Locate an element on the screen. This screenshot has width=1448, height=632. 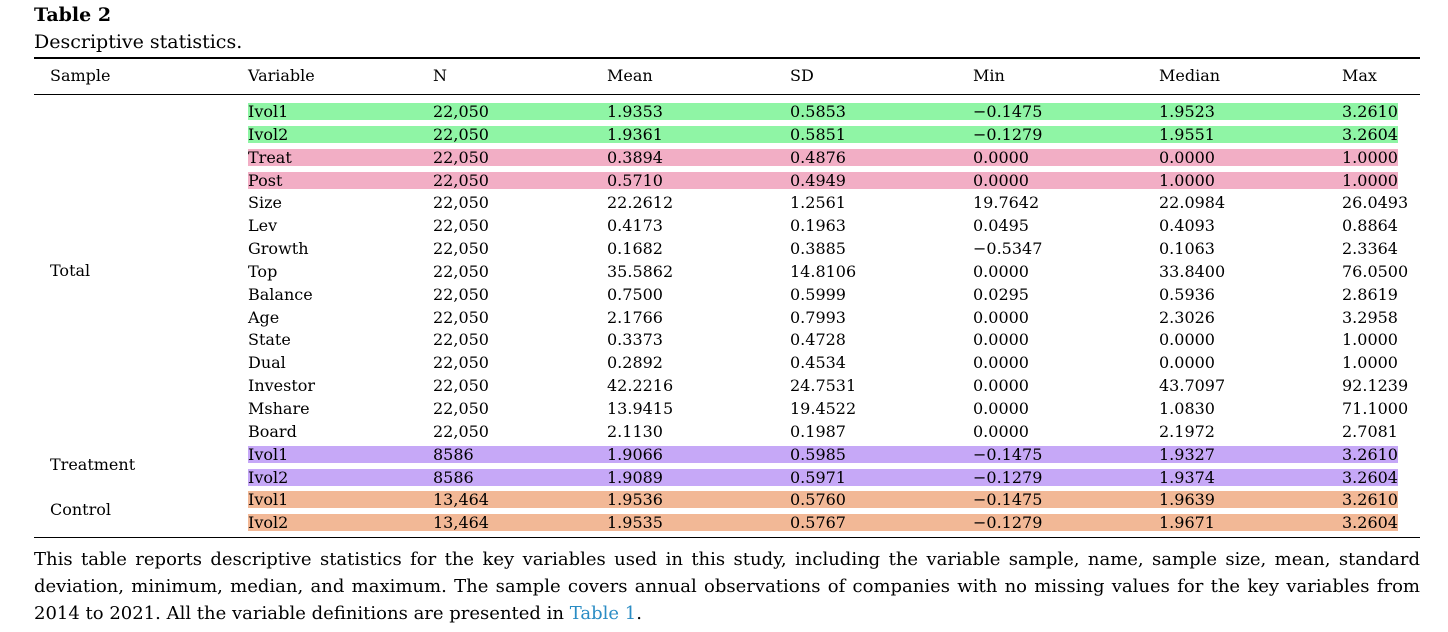
group-label-total: Total is located at coordinates (70, 270).